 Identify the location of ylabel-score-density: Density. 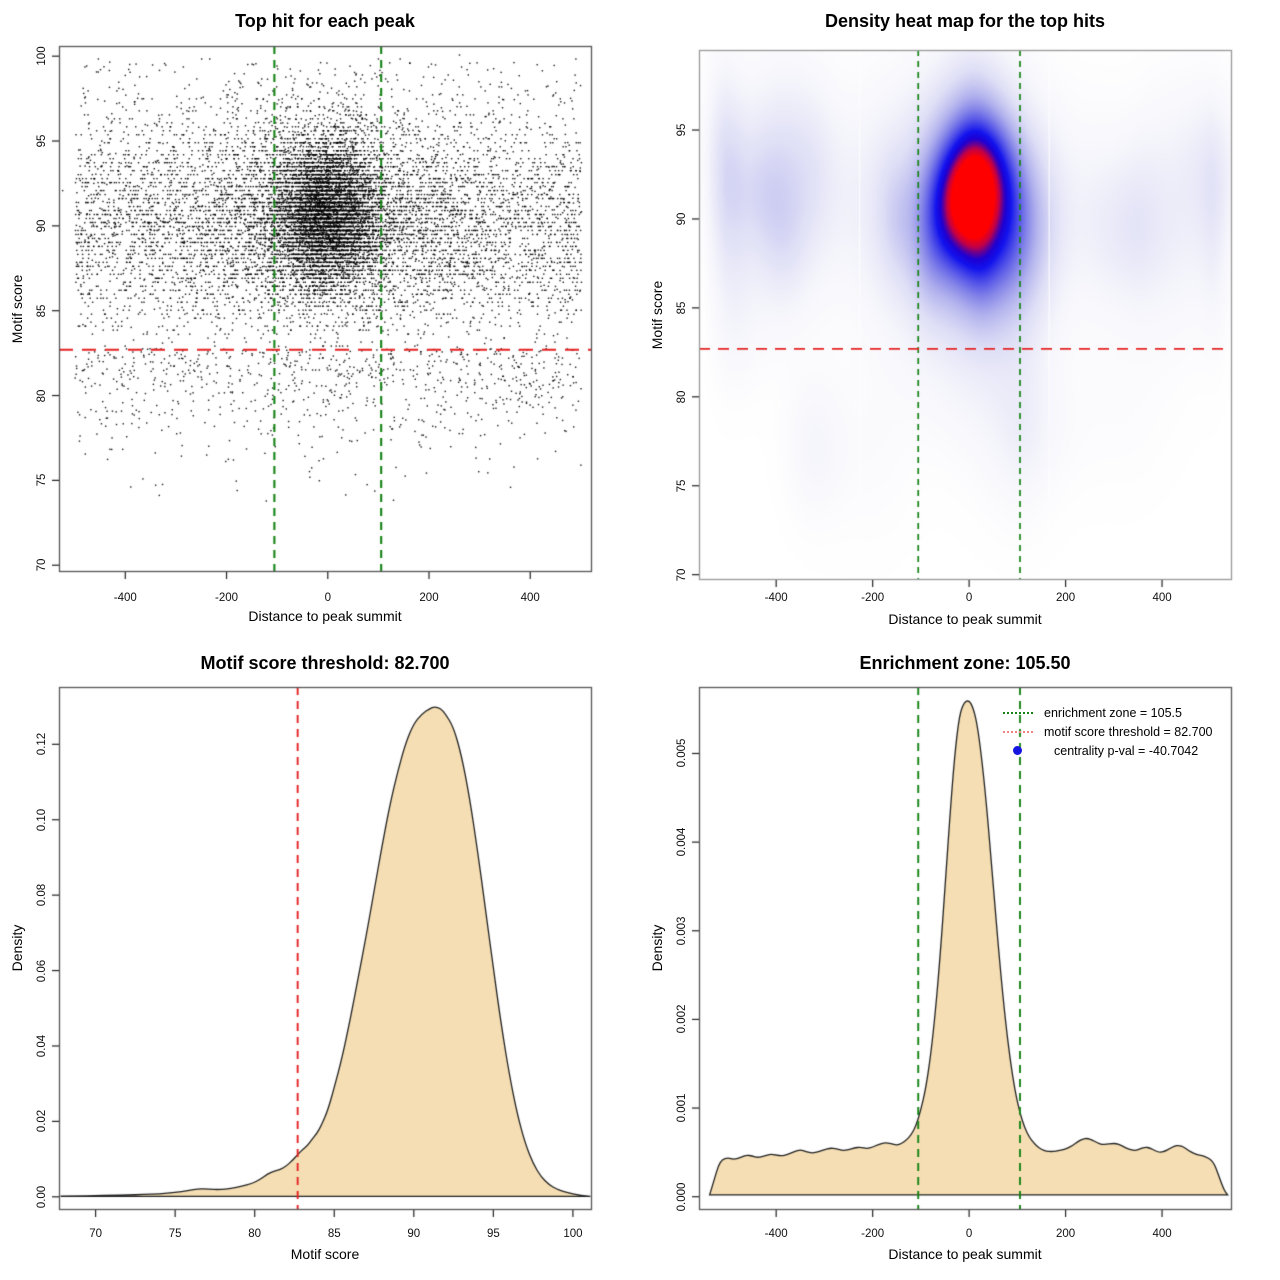
(17, 948).